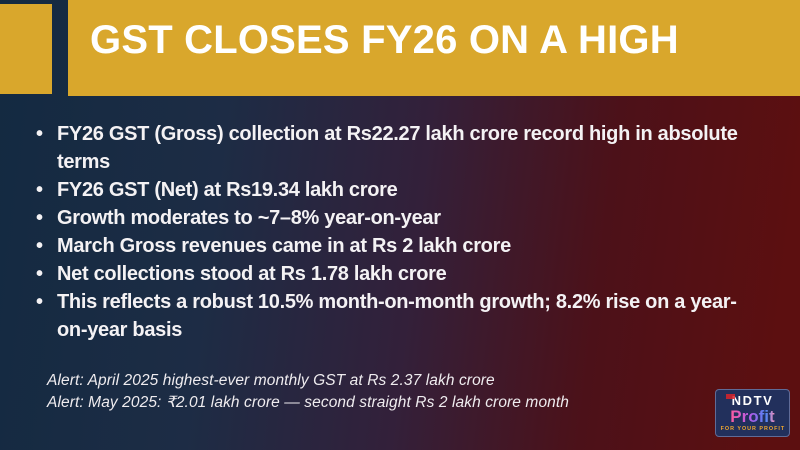  I want to click on profit-brand-text: Profit, so click(752, 416).